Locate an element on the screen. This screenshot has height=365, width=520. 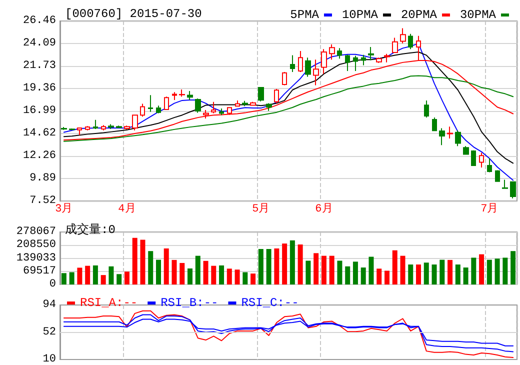
y-tick-label: 7.52 is located at coordinates (43, 201).